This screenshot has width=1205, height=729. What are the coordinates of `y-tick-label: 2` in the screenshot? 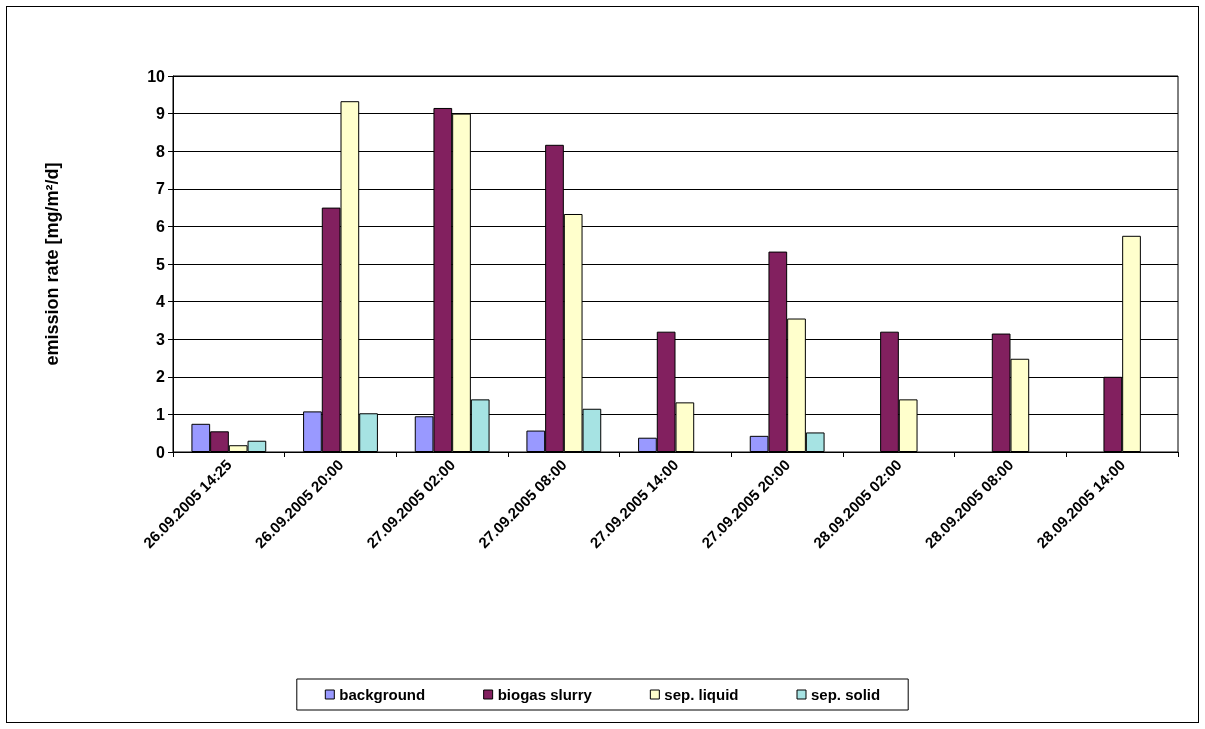 It's located at (161, 377).